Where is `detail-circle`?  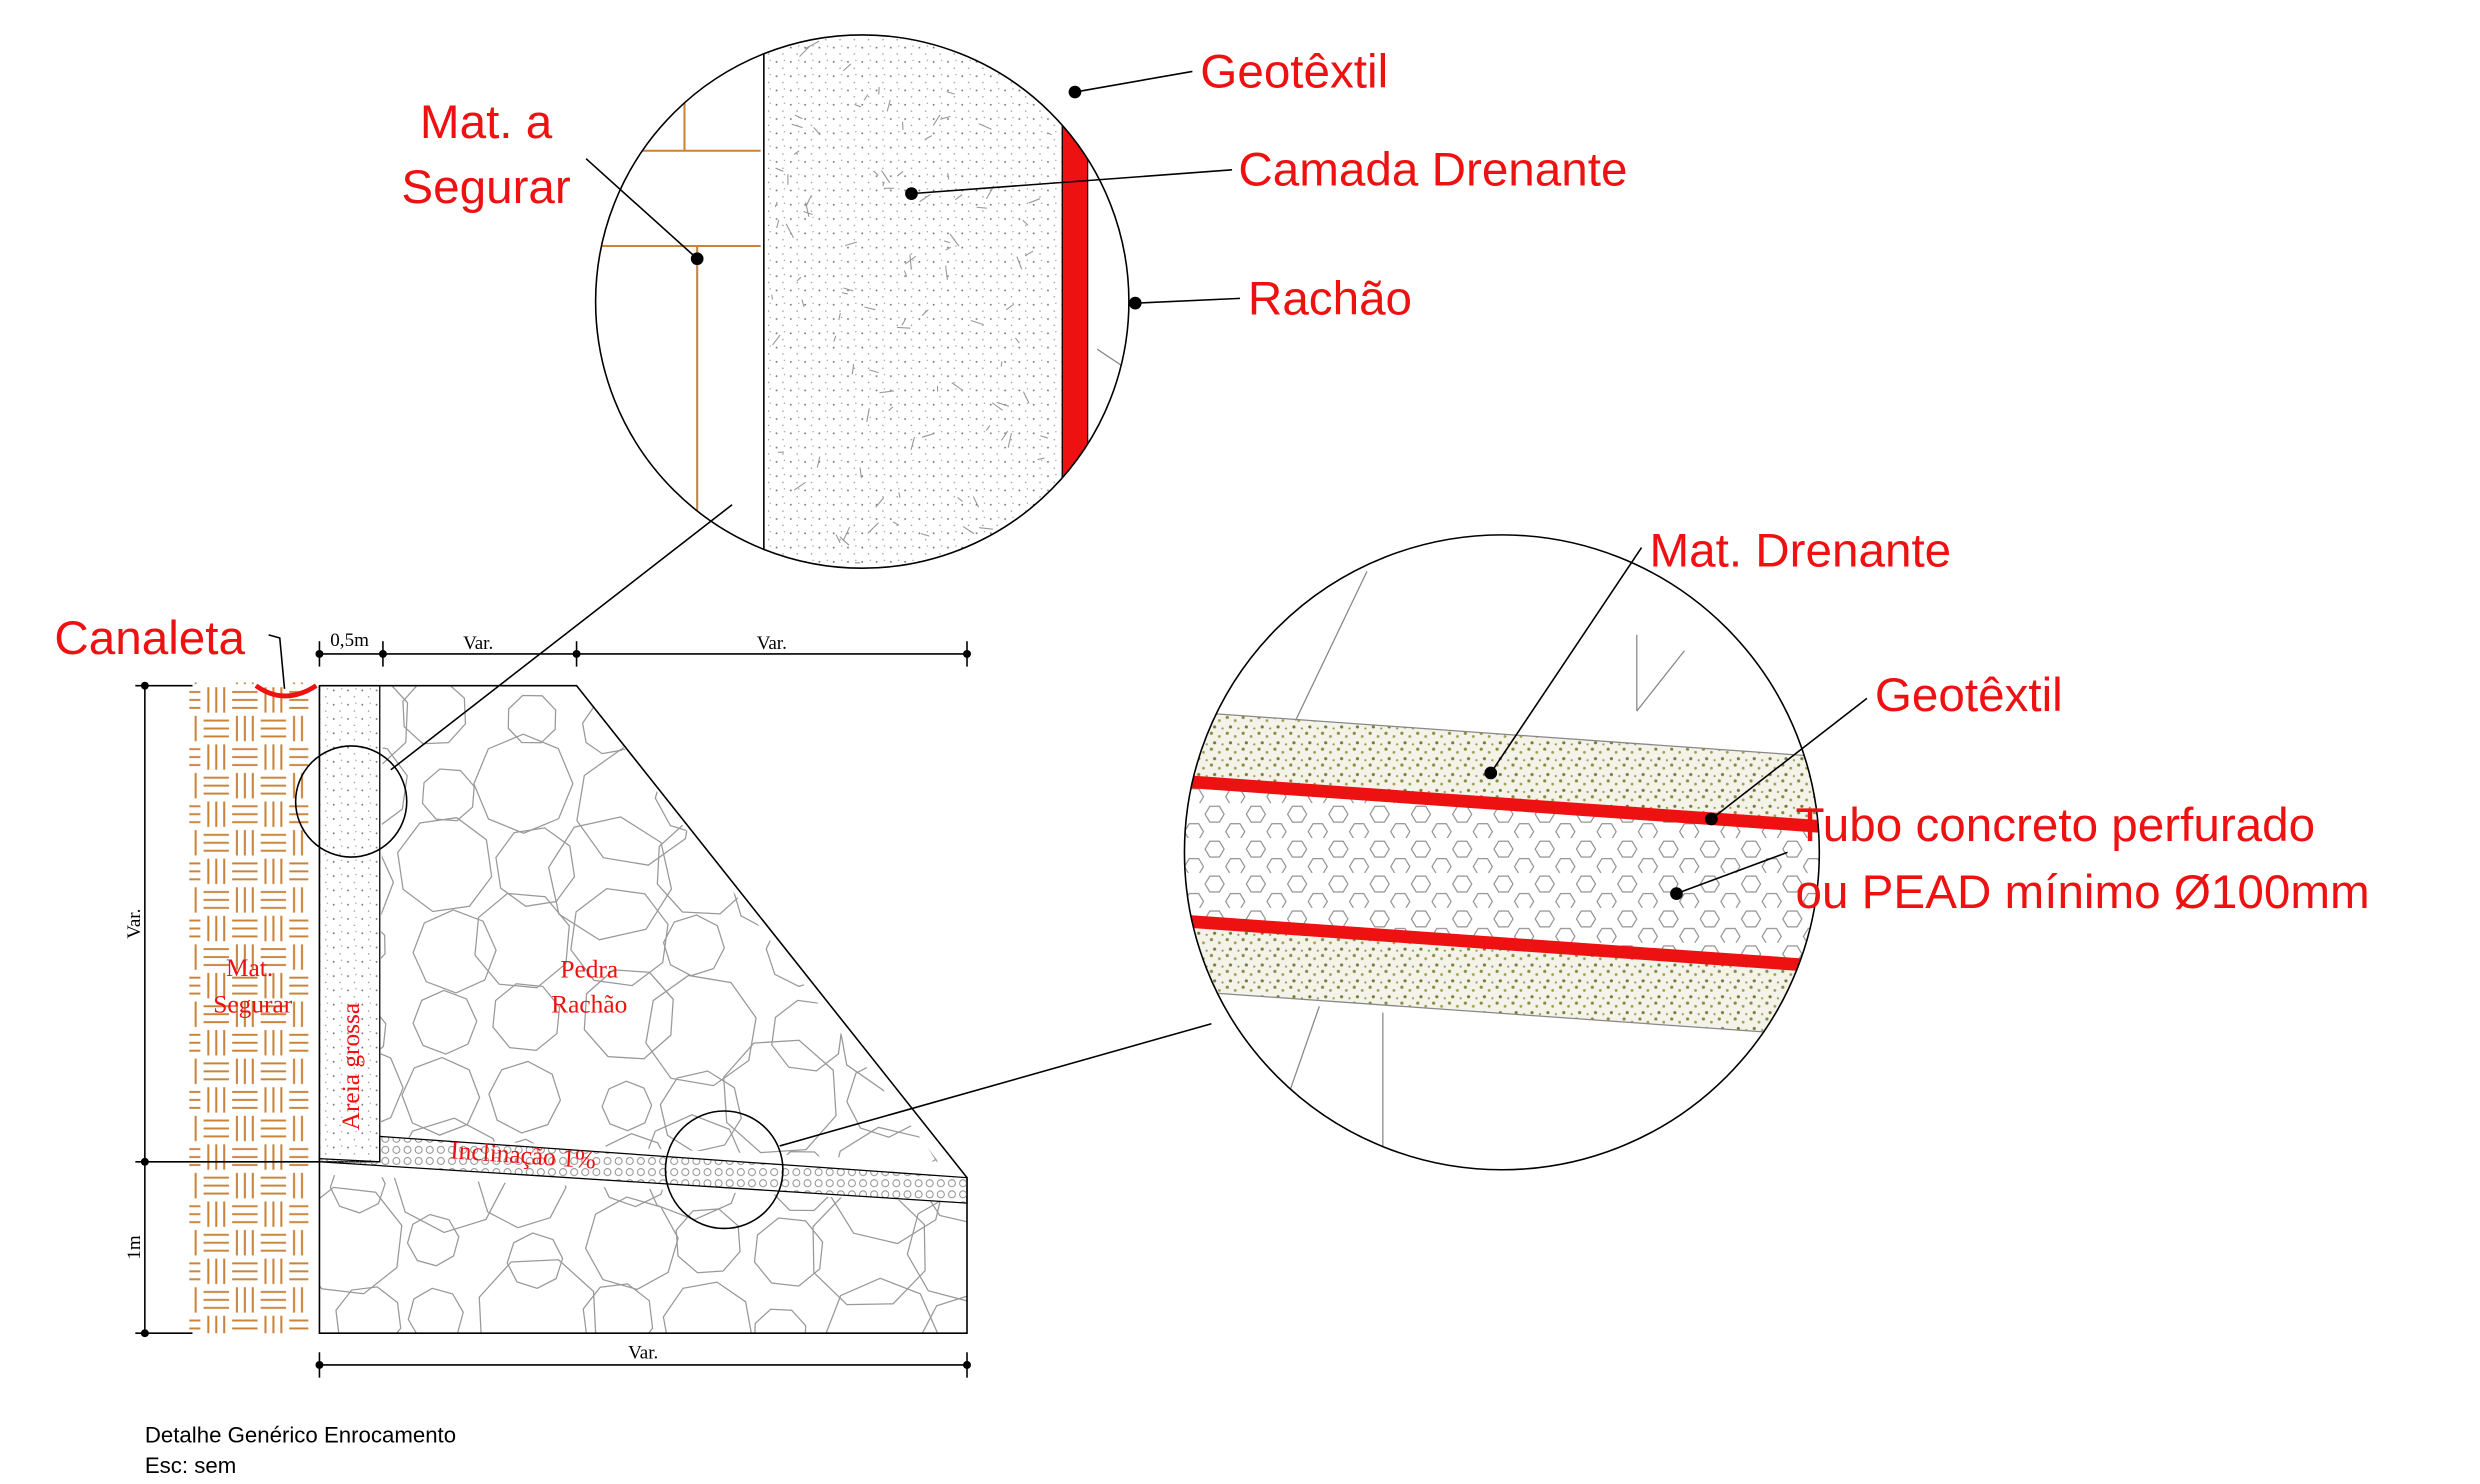
detail-circle is located at coordinates (1502, 852).